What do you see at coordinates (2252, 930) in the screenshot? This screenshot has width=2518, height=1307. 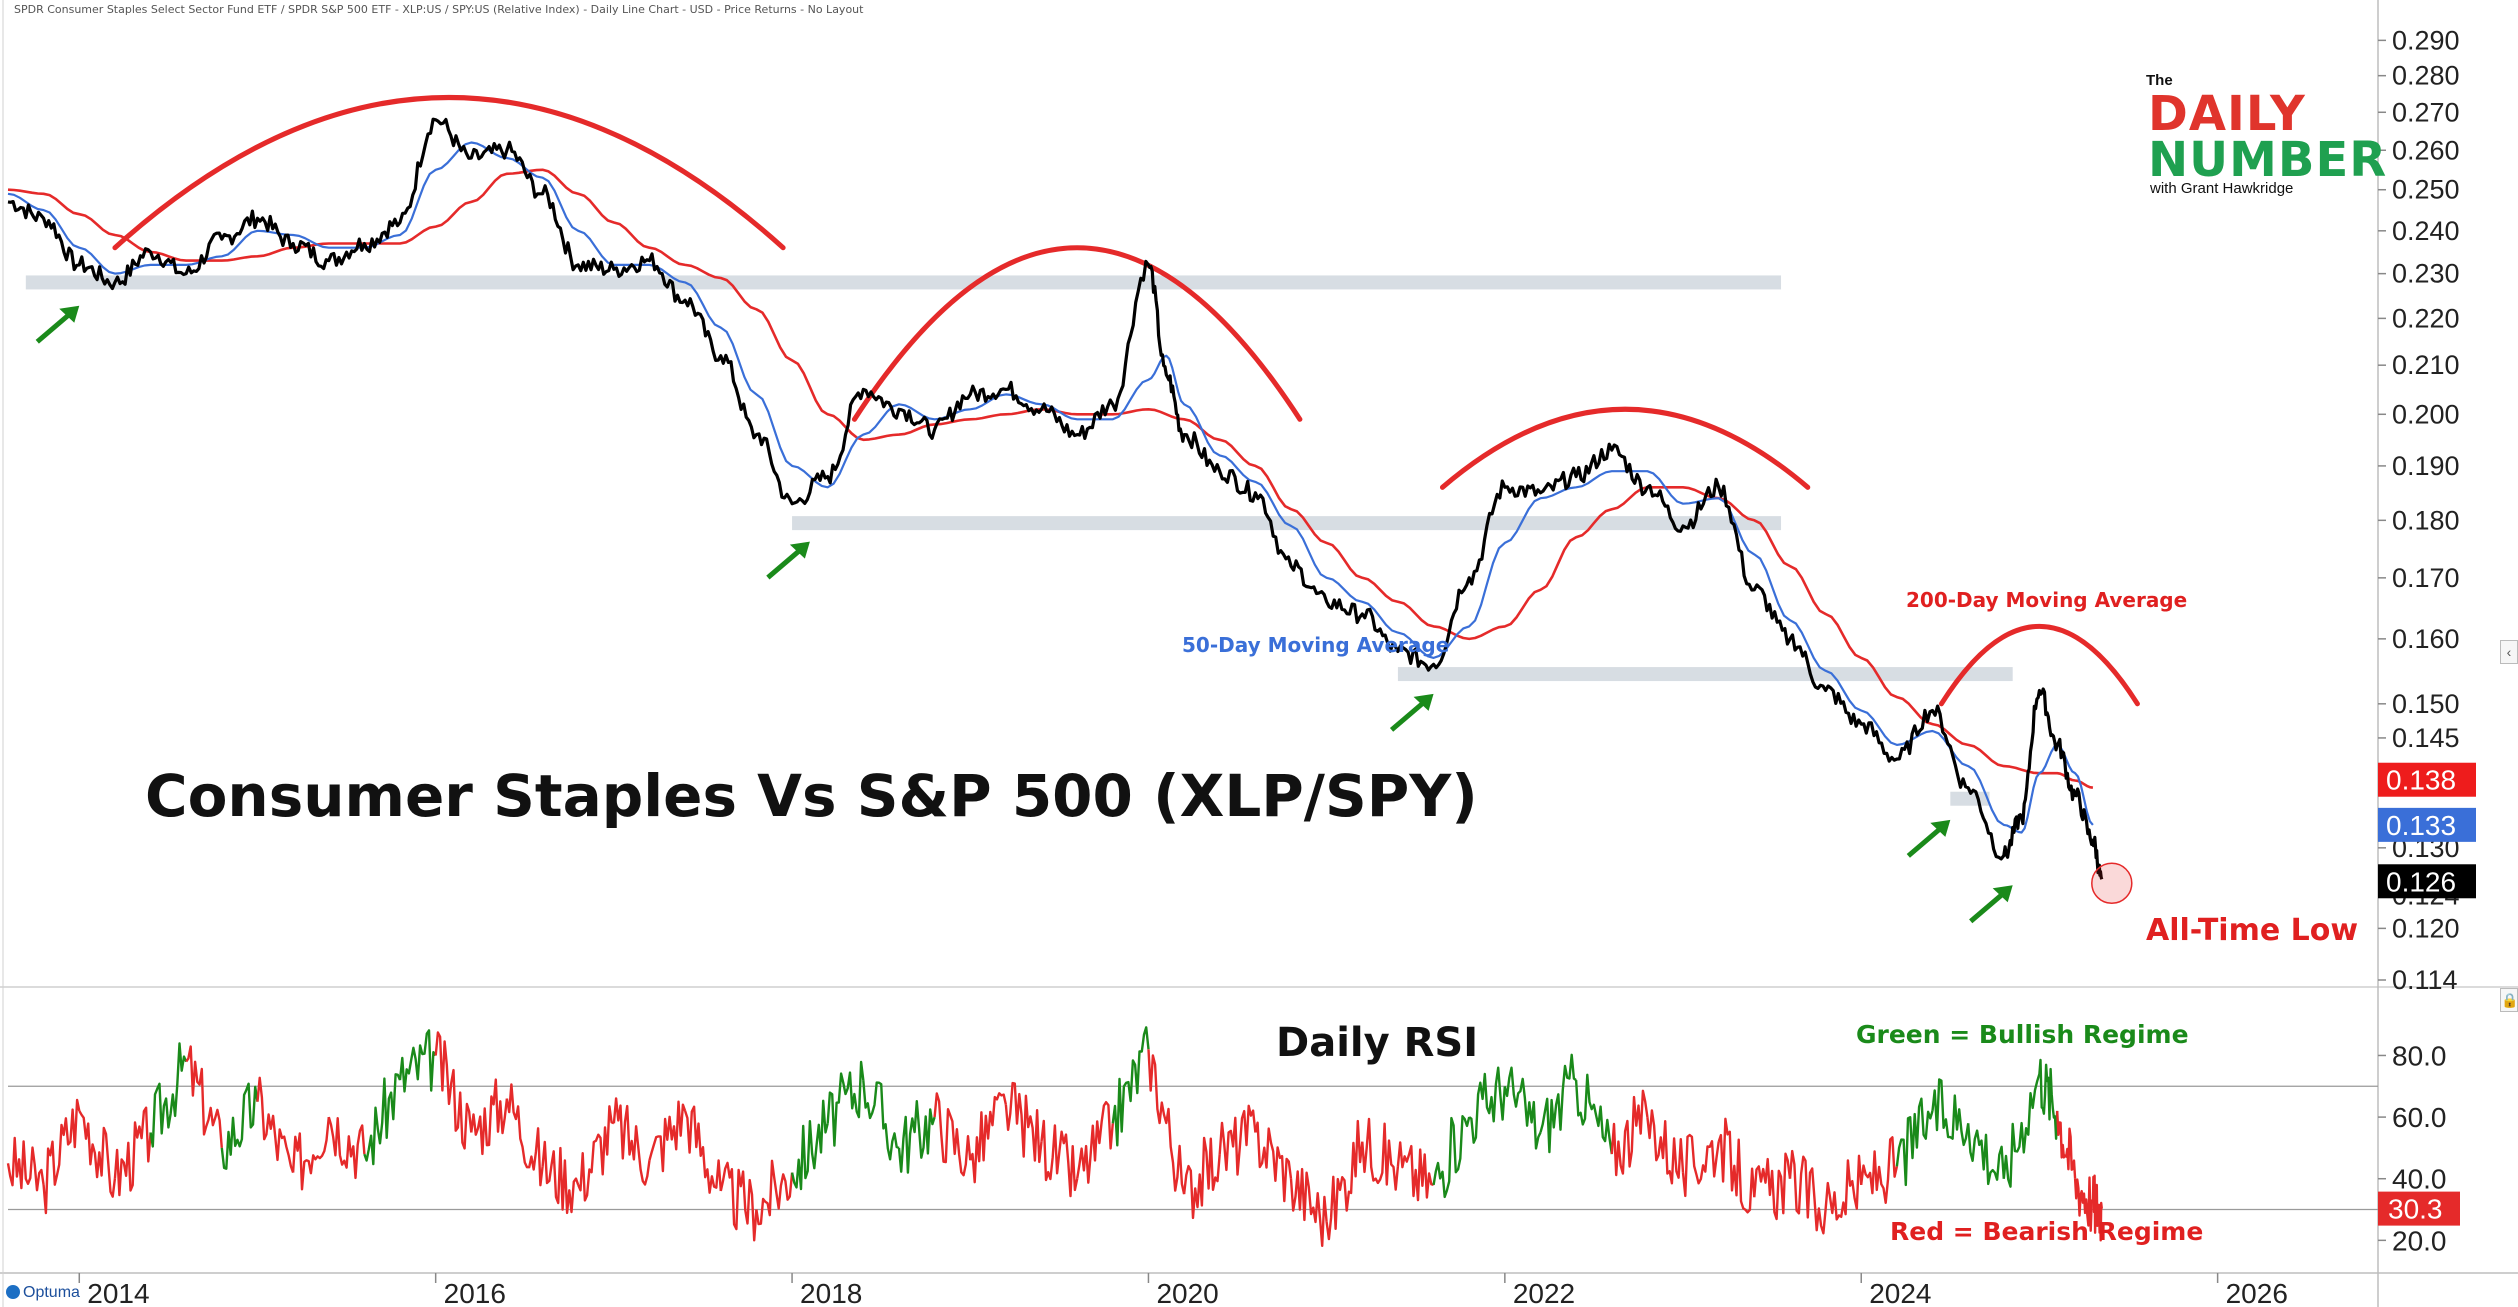 I see `all-time-low-annotation: All-Time Low` at bounding box center [2252, 930].